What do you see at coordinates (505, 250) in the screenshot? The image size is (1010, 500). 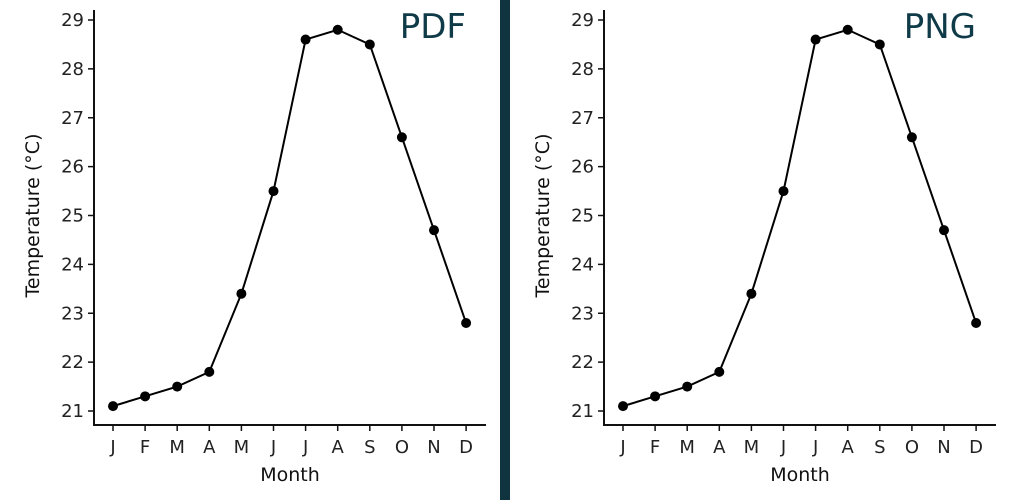 I see `panel-divider` at bounding box center [505, 250].